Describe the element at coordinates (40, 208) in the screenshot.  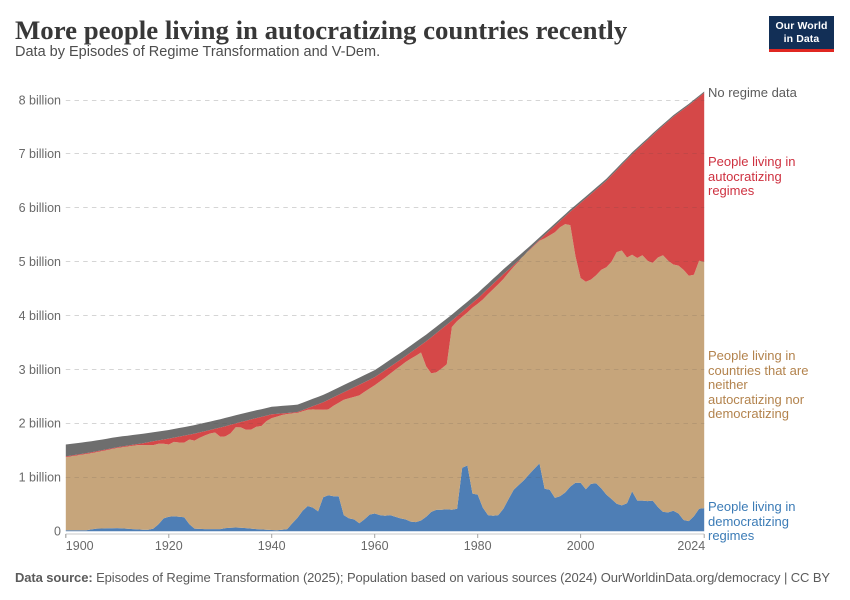
I see `svg-text: 6 billion` at that location.